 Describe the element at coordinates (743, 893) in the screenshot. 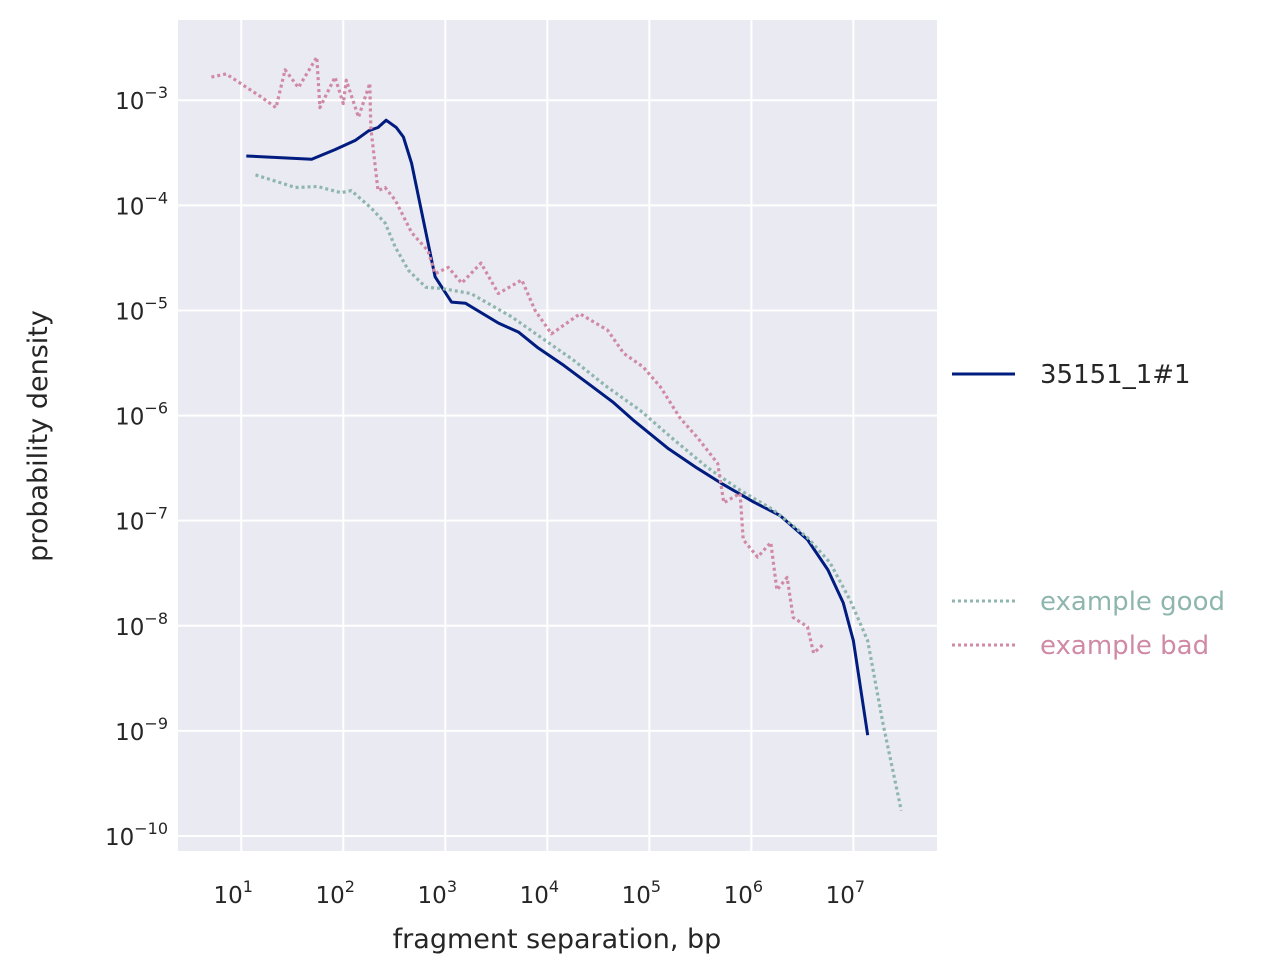

I see `x-tick-label: 10⁶` at that location.